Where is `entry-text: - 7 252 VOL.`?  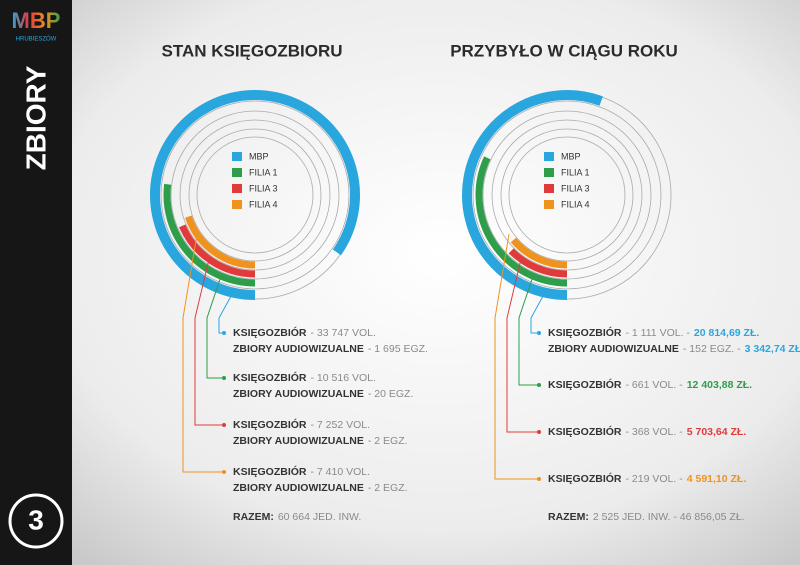 entry-text: - 7 252 VOL. is located at coordinates (341, 425).